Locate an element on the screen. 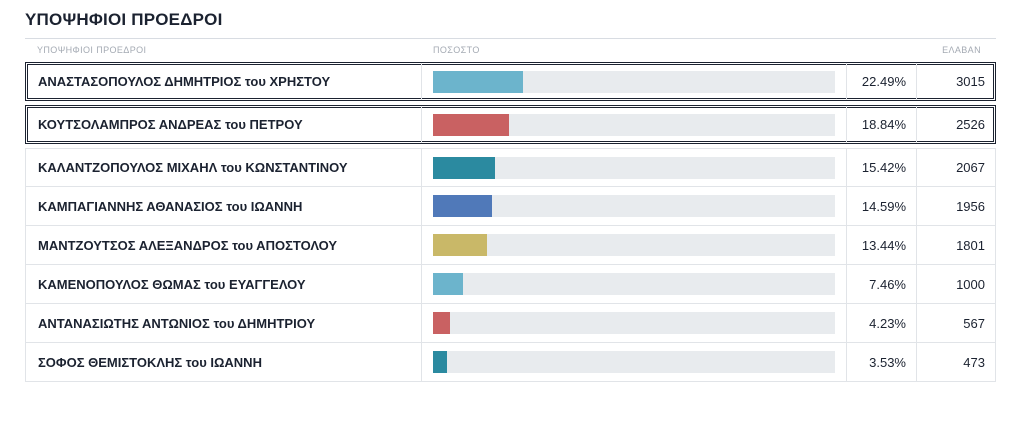  votes-label: 473 is located at coordinates (974, 362).